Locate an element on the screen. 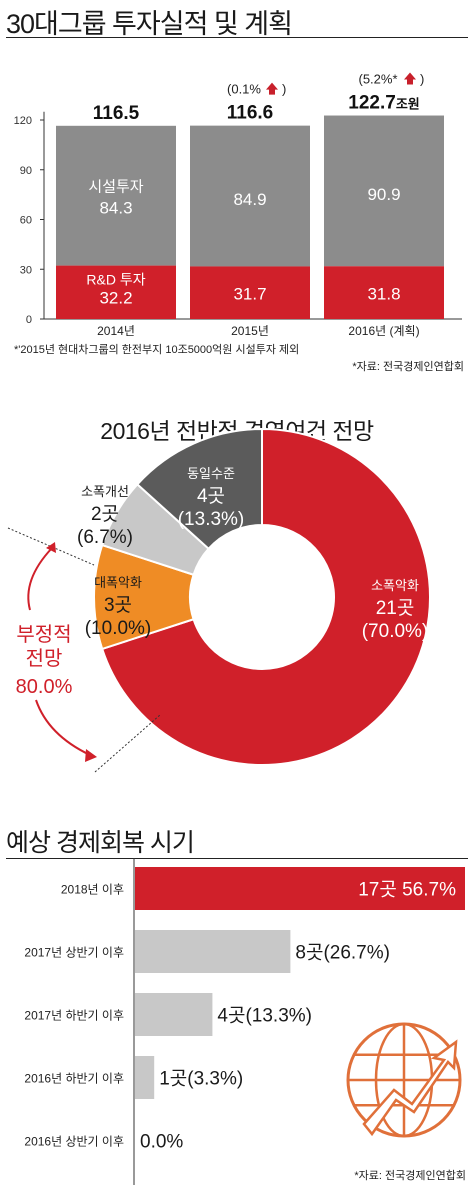  total-unit: 조원 is located at coordinates (408, 104).